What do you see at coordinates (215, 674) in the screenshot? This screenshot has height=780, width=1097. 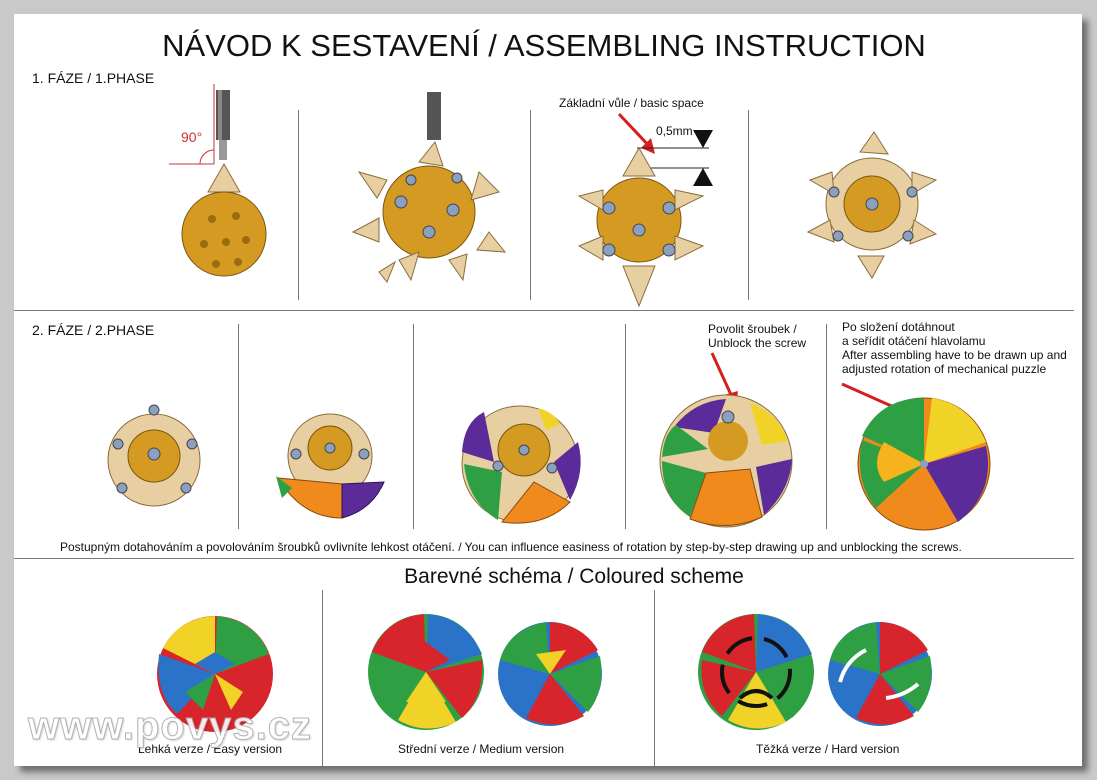 I see `easy-version-ball` at bounding box center [215, 674].